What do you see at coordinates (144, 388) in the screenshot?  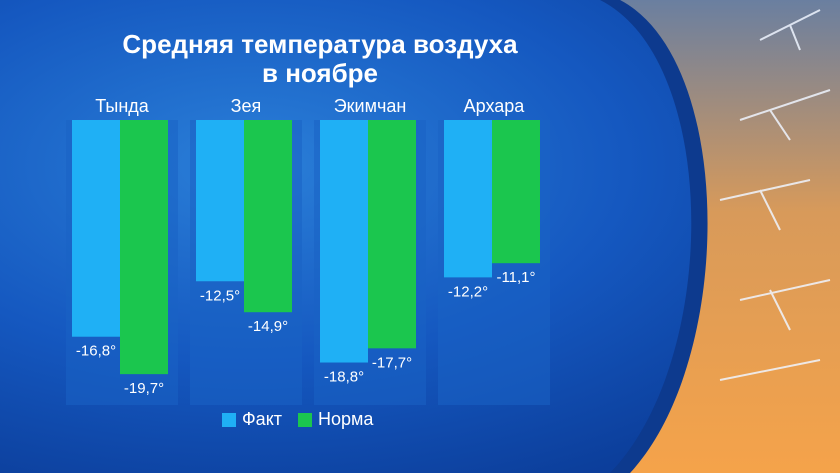 I see `data-label: -19,7°` at bounding box center [144, 388].